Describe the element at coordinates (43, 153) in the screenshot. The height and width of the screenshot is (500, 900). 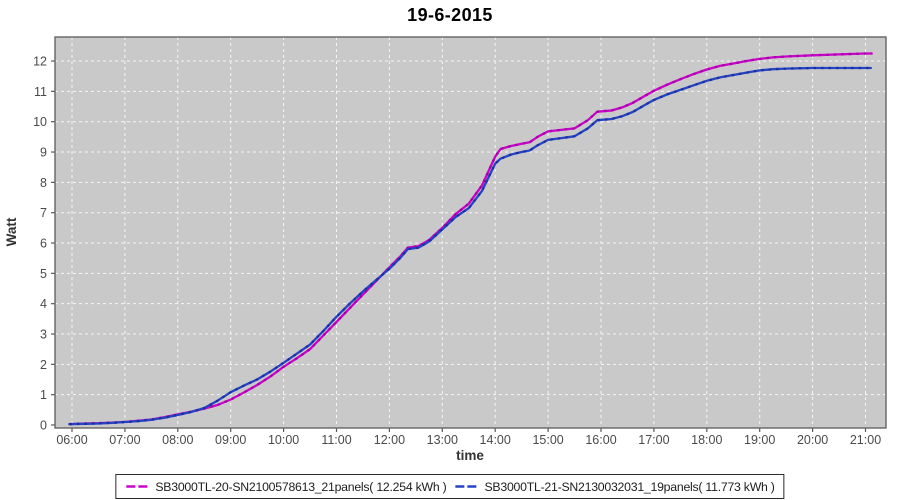
I see `y-tick-label: 9` at that location.